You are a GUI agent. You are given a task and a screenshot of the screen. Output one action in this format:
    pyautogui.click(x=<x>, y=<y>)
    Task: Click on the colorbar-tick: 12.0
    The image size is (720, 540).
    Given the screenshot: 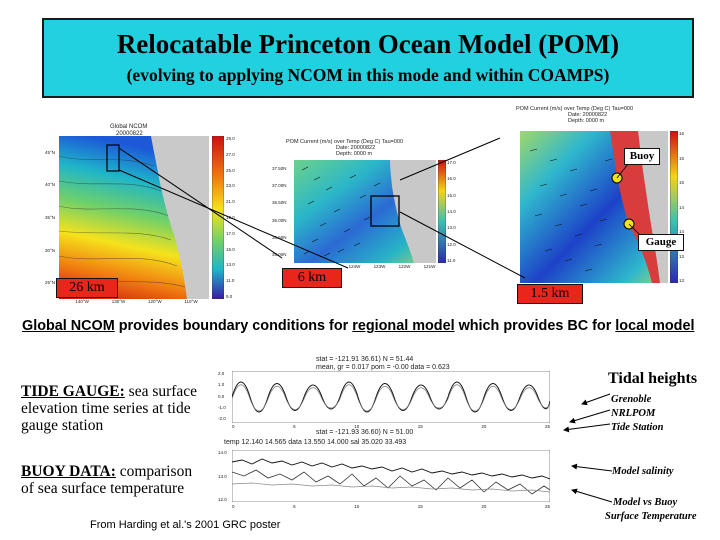 What is the action you would take?
    pyautogui.click(x=451, y=244)
    